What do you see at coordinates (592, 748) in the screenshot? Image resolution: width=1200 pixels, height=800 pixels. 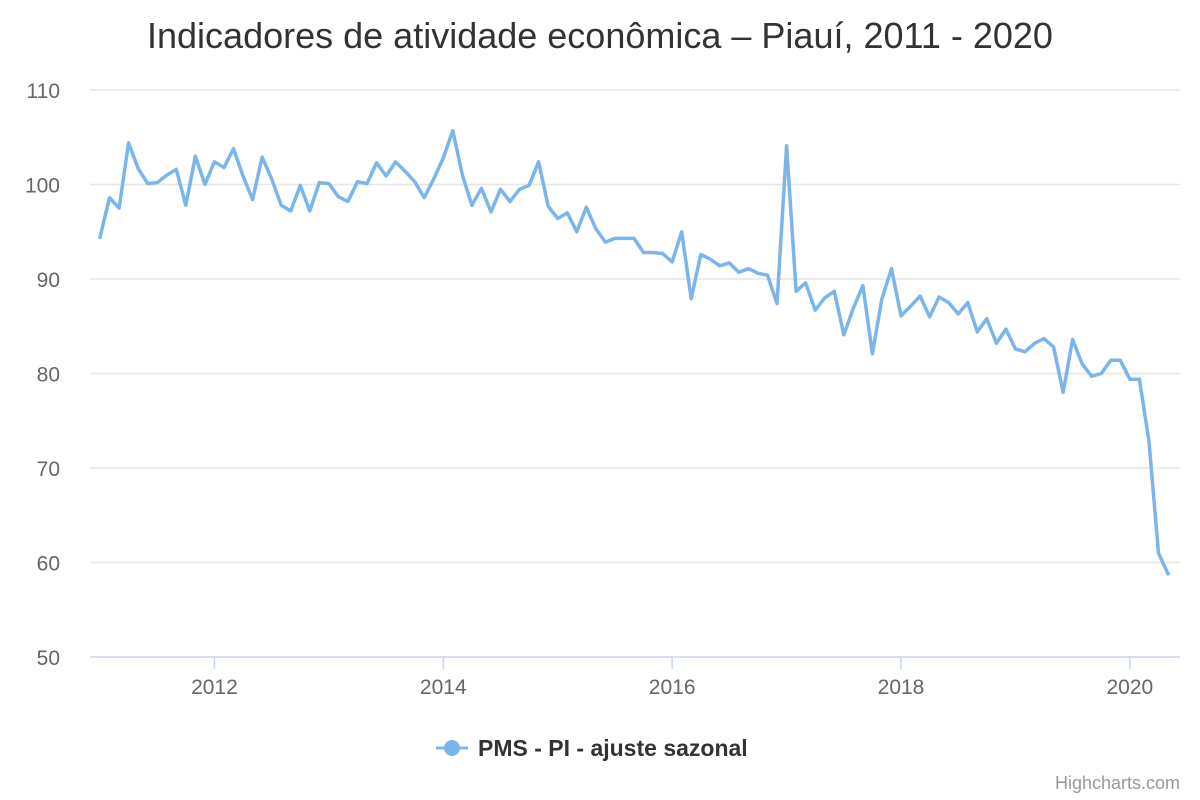 I see `legend: PMS - PI - ajuste sazonal` at bounding box center [592, 748].